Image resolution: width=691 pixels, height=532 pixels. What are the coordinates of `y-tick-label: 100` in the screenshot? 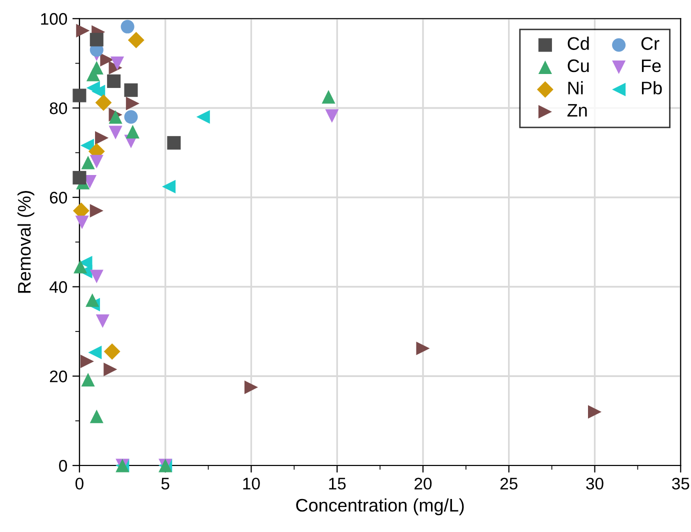 It's located at (54, 19).